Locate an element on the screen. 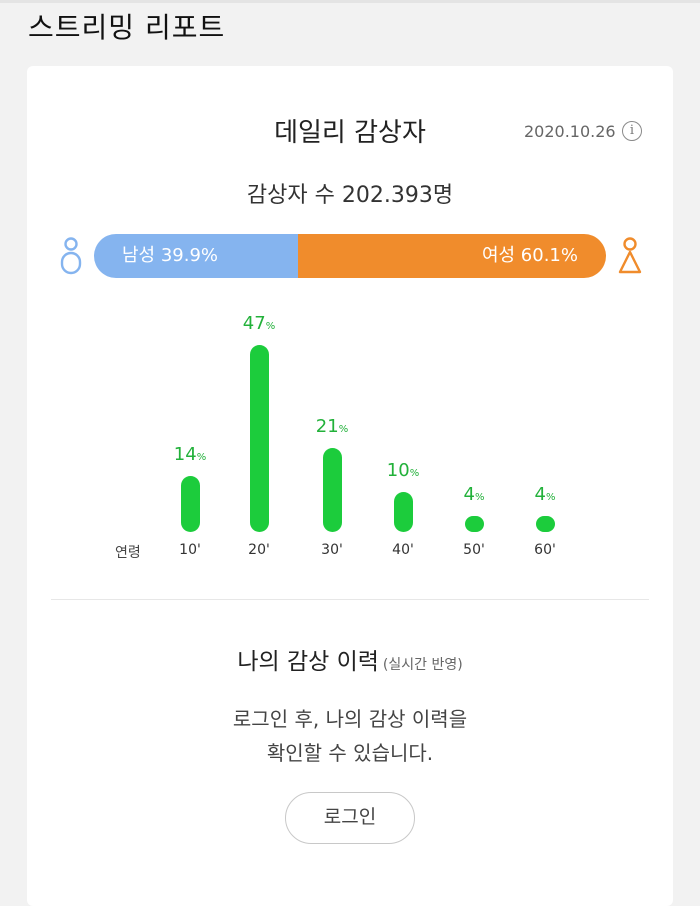 The image size is (700, 906). age-tick-label-1: 20' is located at coordinates (259, 550).